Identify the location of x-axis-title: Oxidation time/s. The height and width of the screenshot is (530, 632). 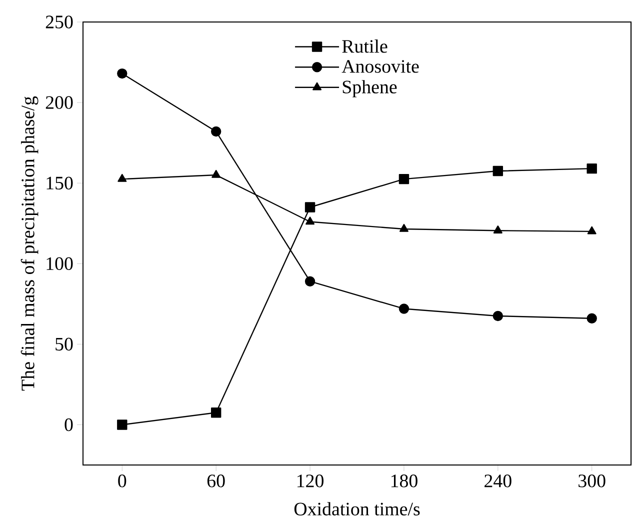
(357, 509).